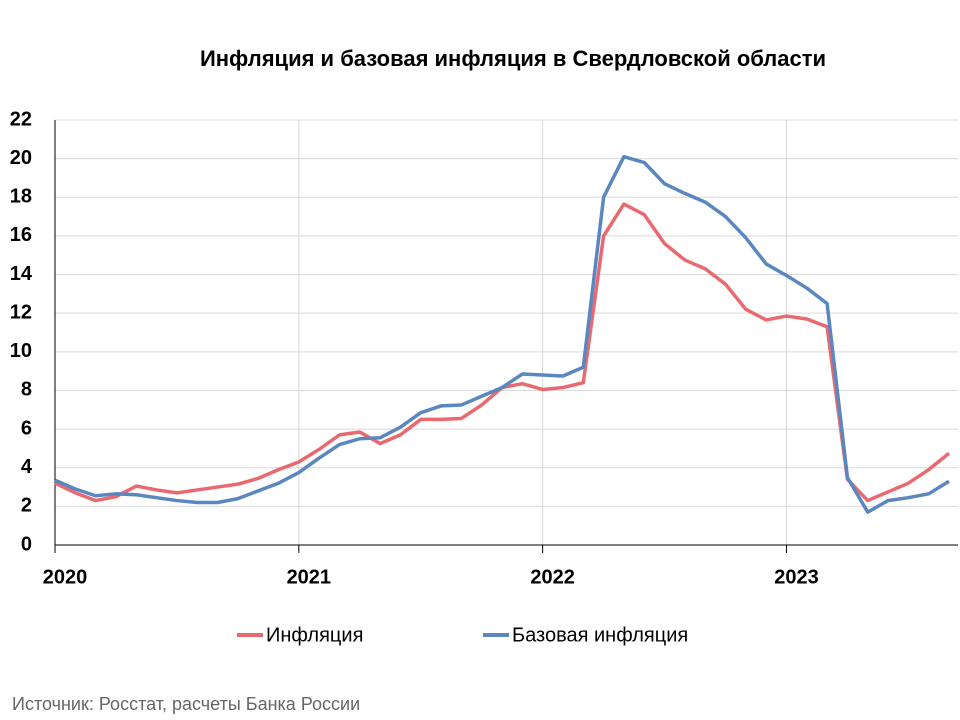 The height and width of the screenshot is (720, 960). I want to click on legend-label: Инфляция, so click(314, 635).